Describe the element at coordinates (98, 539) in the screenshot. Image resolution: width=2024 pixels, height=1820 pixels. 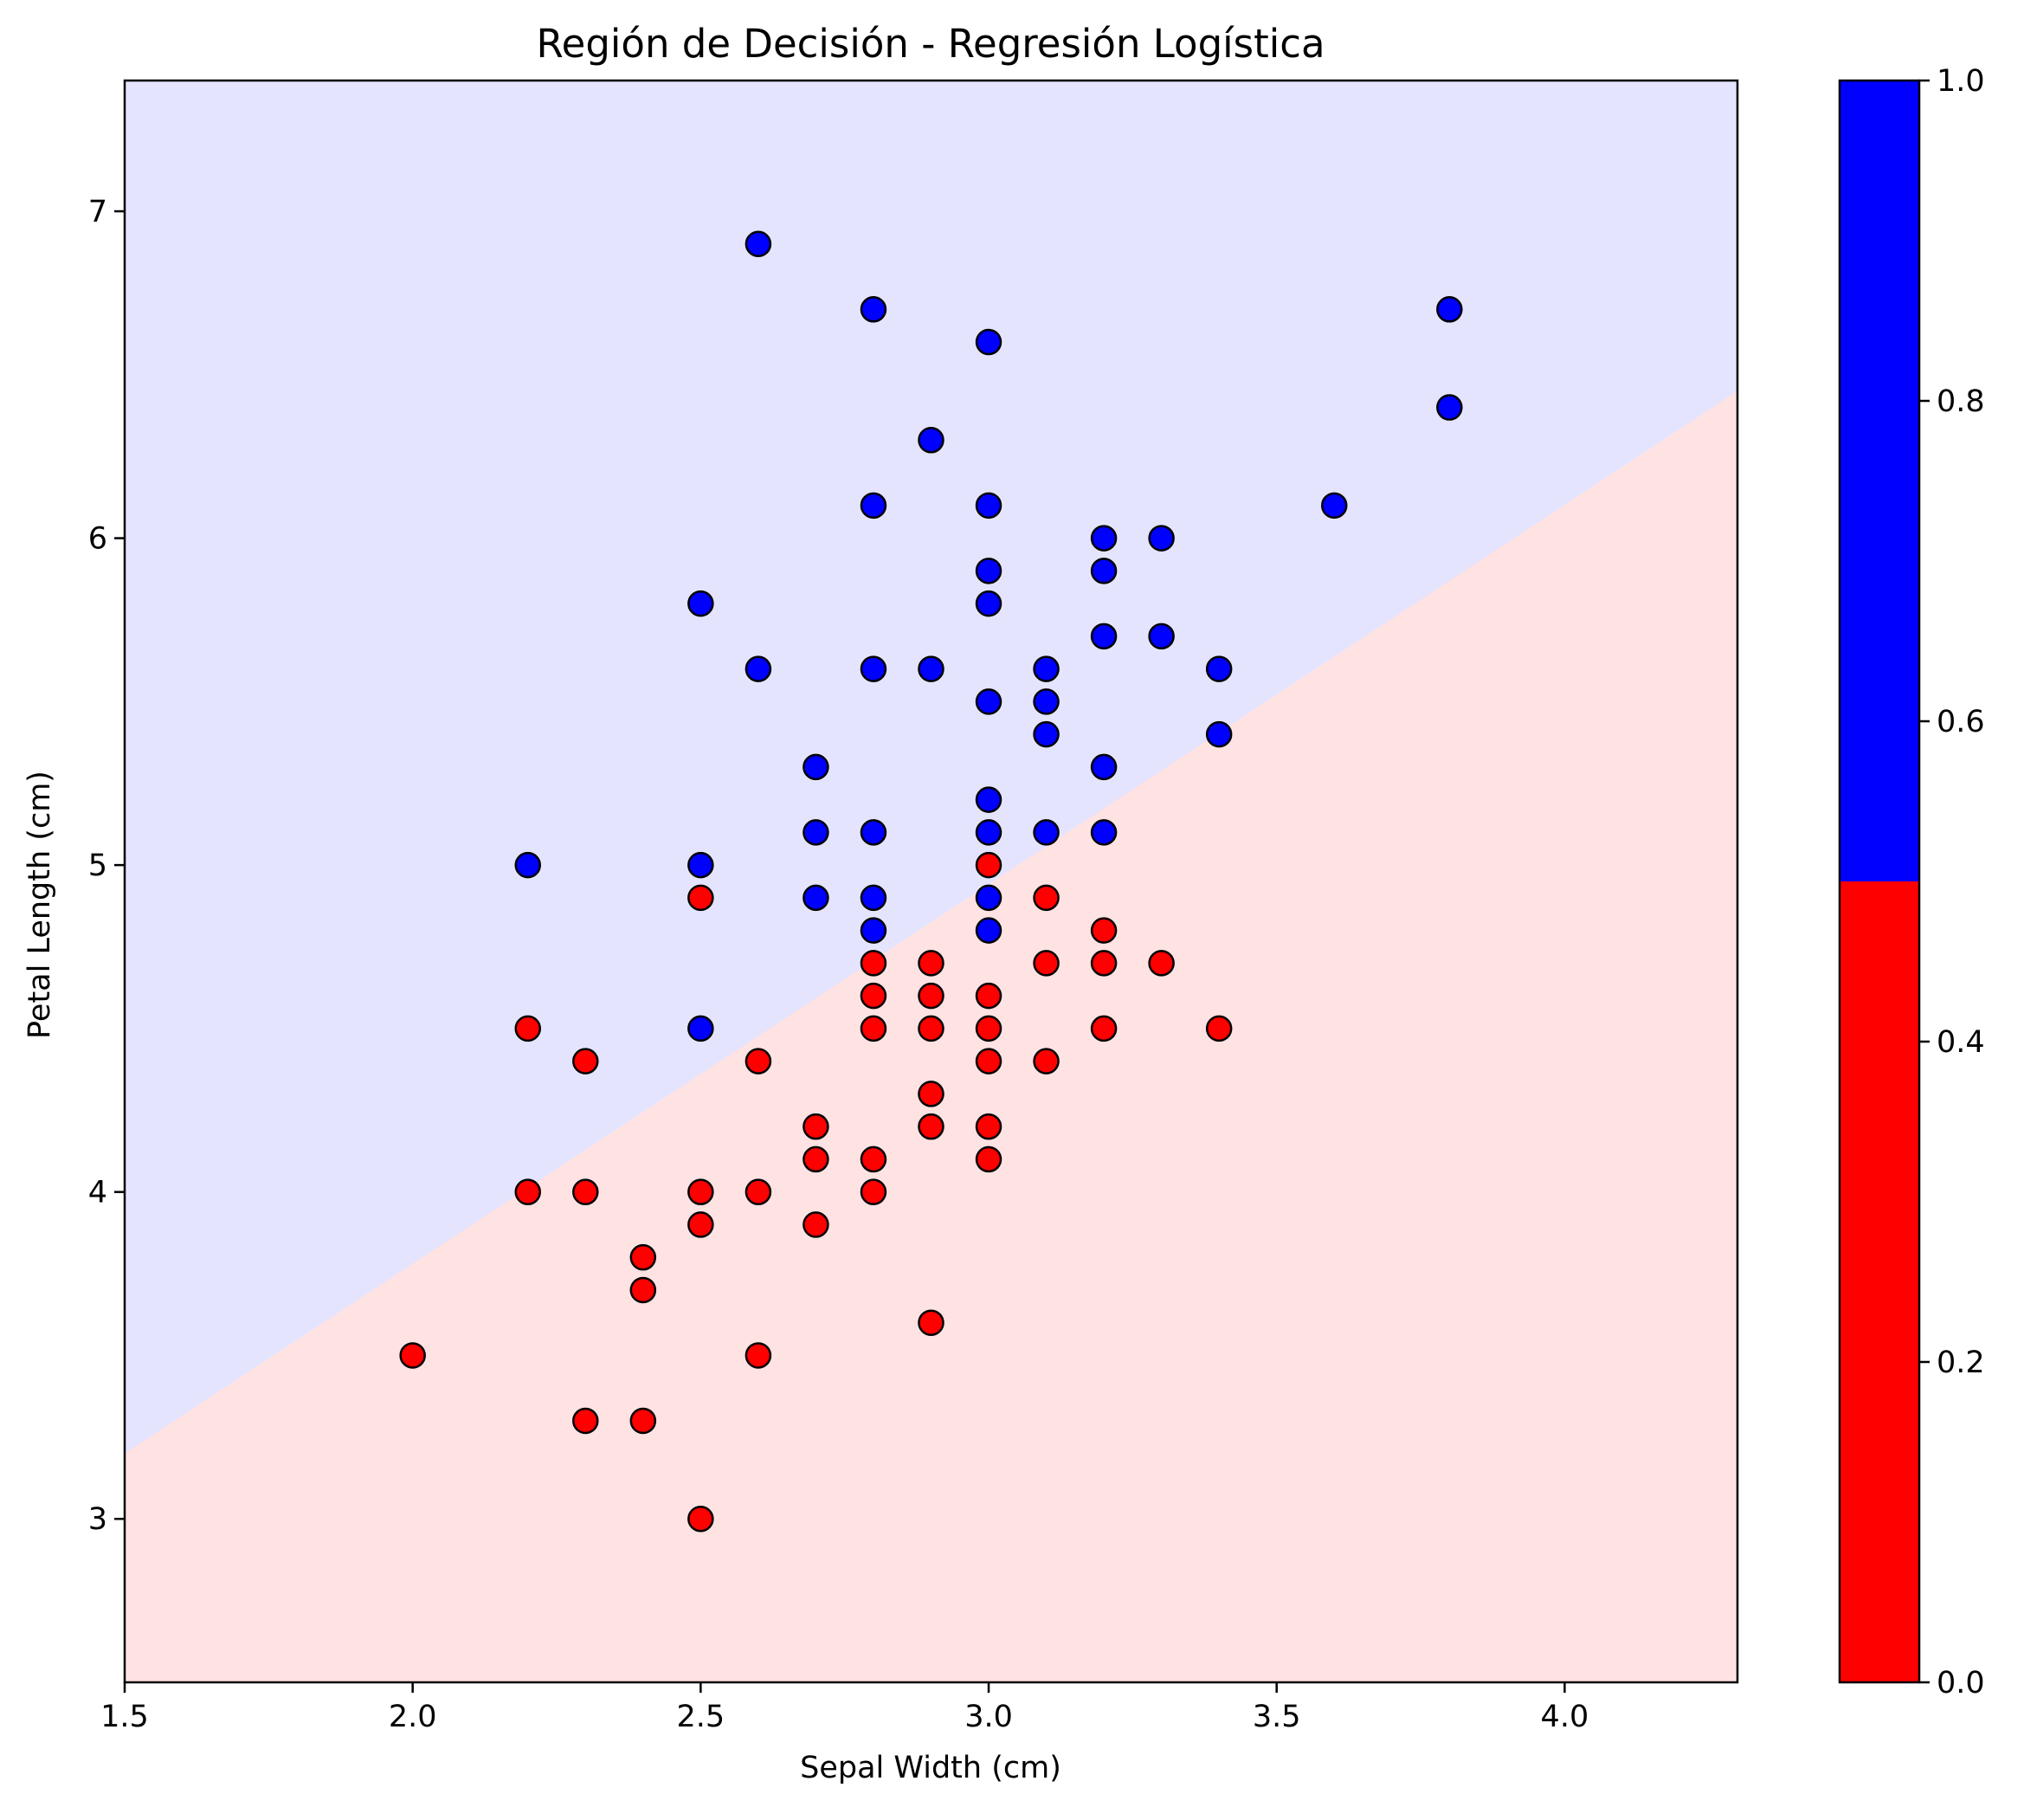
I see `y-tick-label: 6` at that location.